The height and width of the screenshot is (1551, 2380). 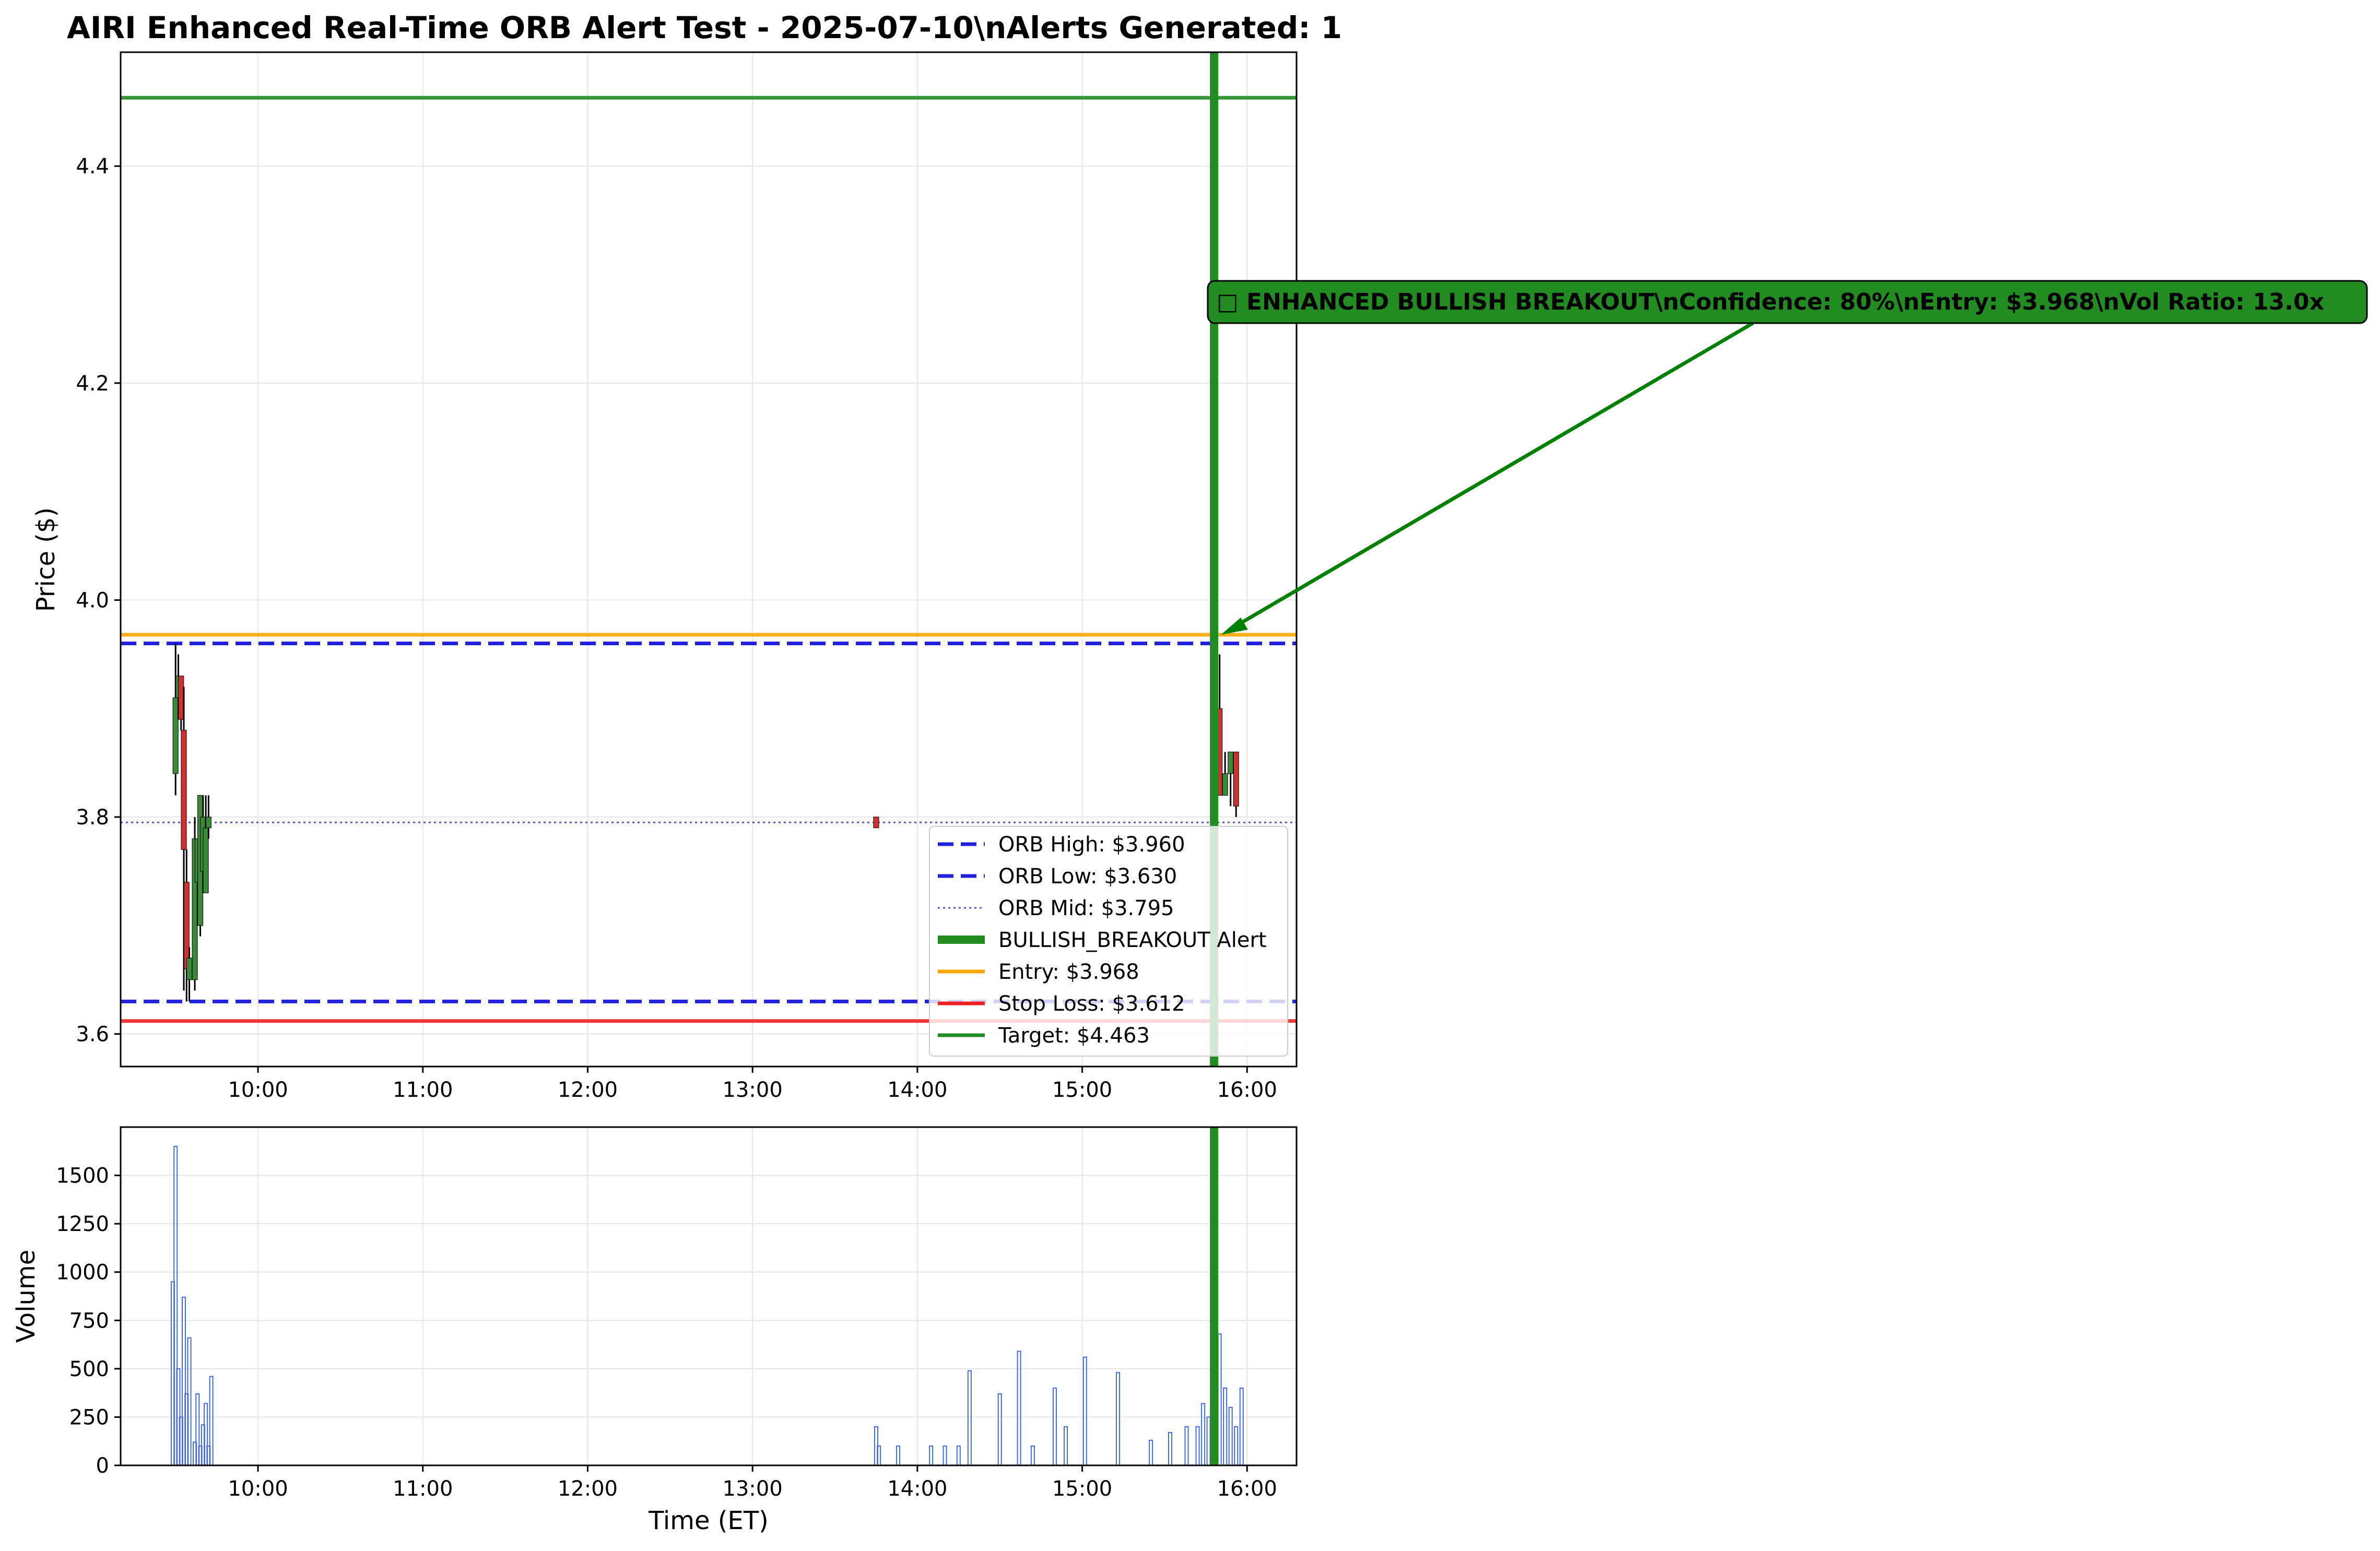 I want to click on price-candles, so click(x=705, y=822).